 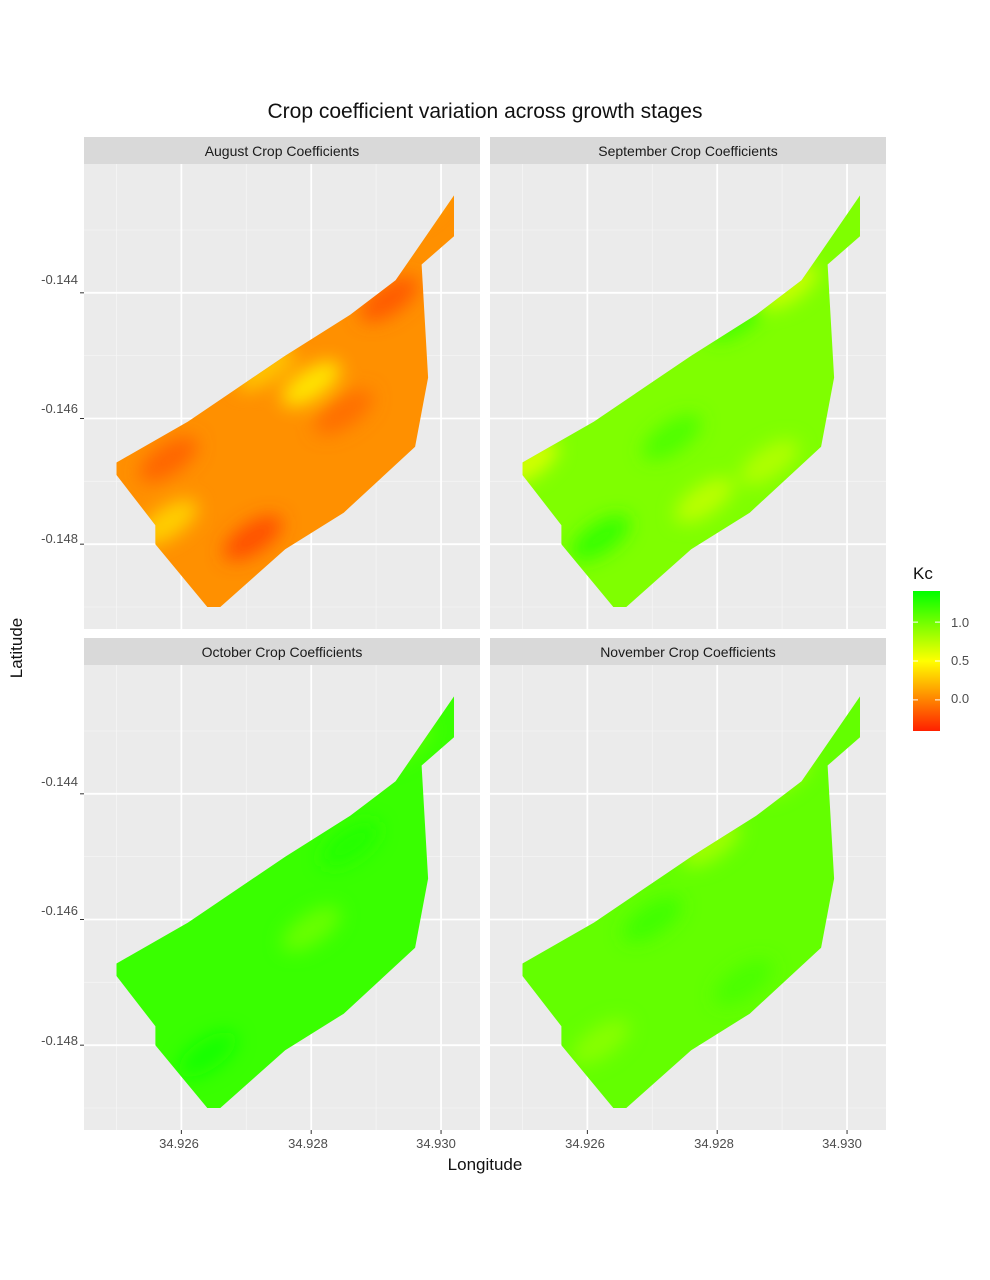 I want to click on panel-strip-august: August Crop Coefficients, so click(x=282, y=150).